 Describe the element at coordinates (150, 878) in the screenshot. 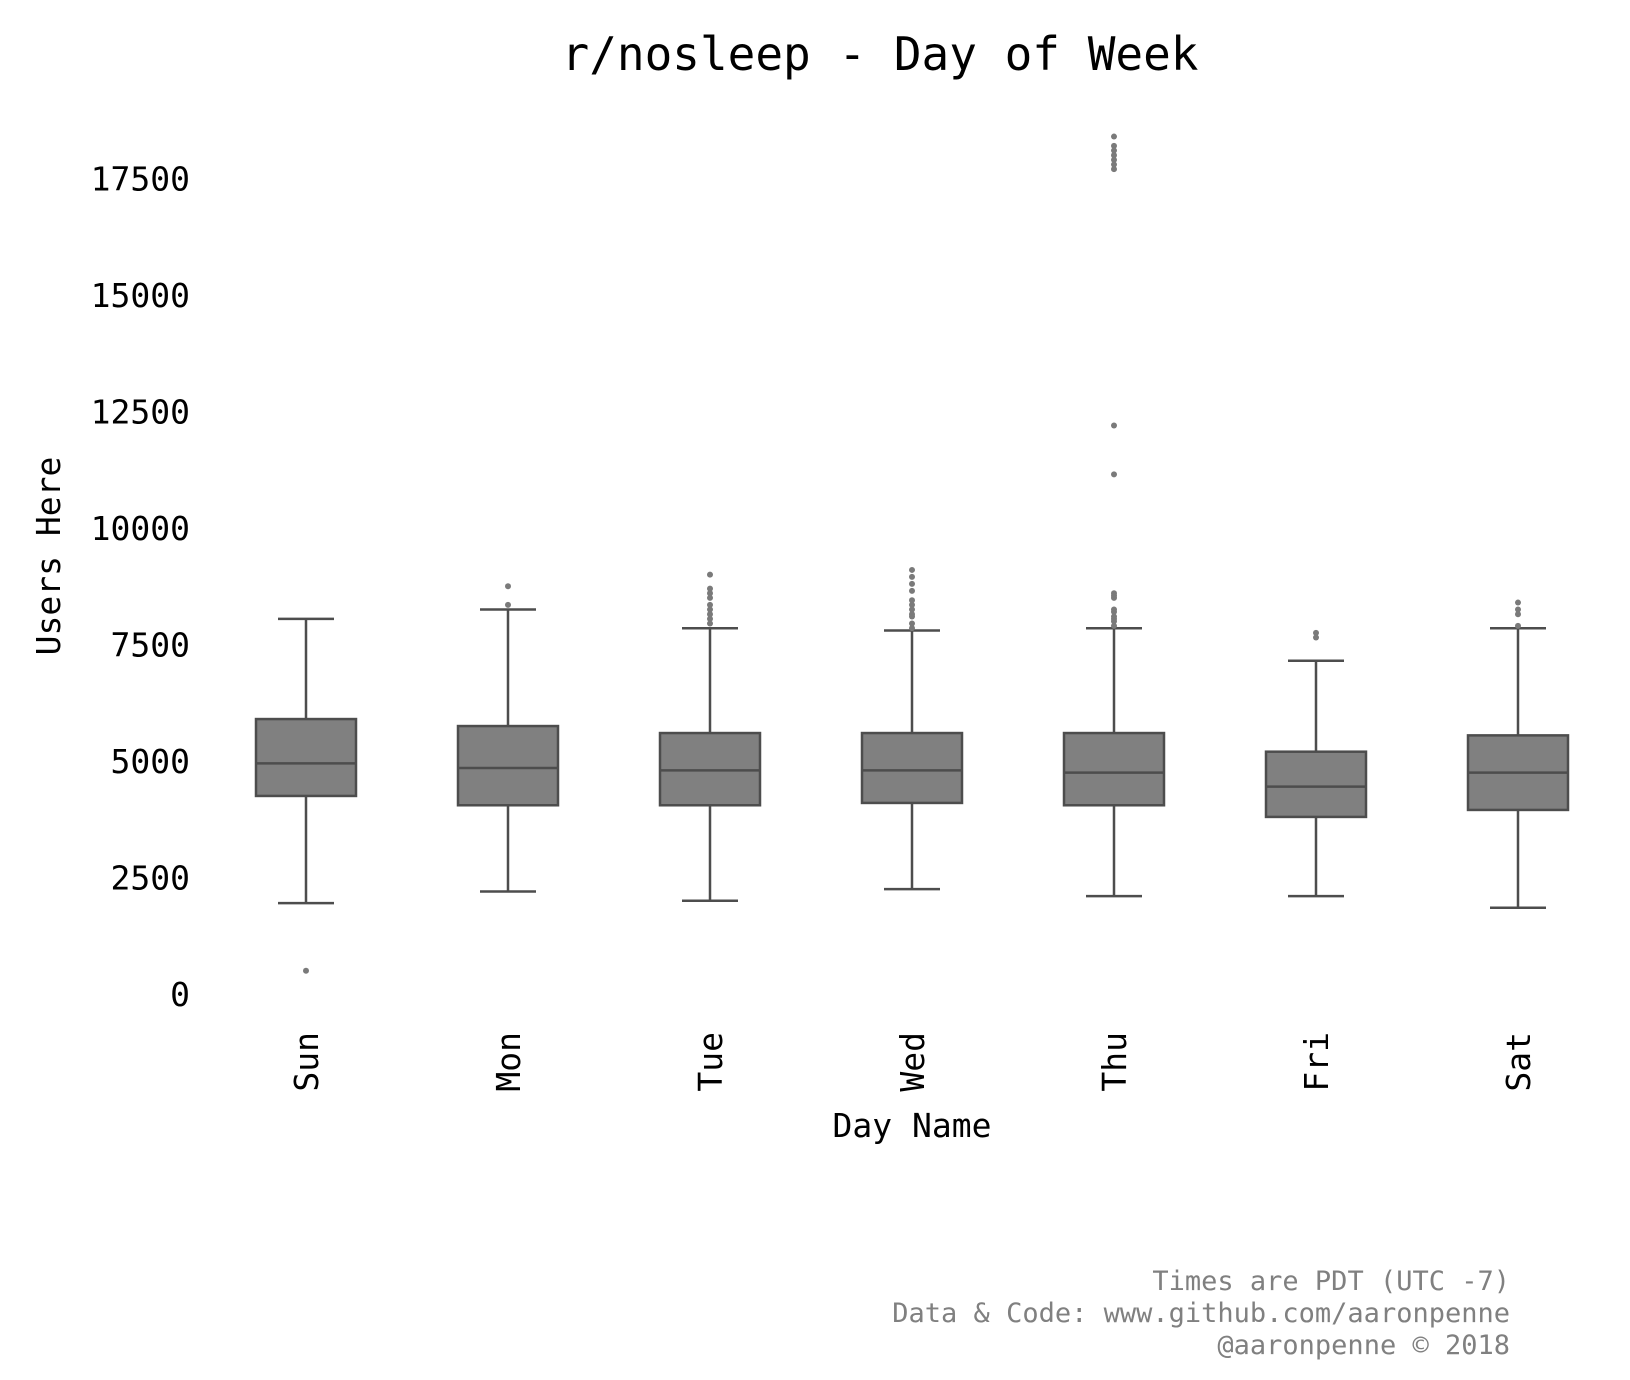

I see `y-tick-label: 2500` at that location.